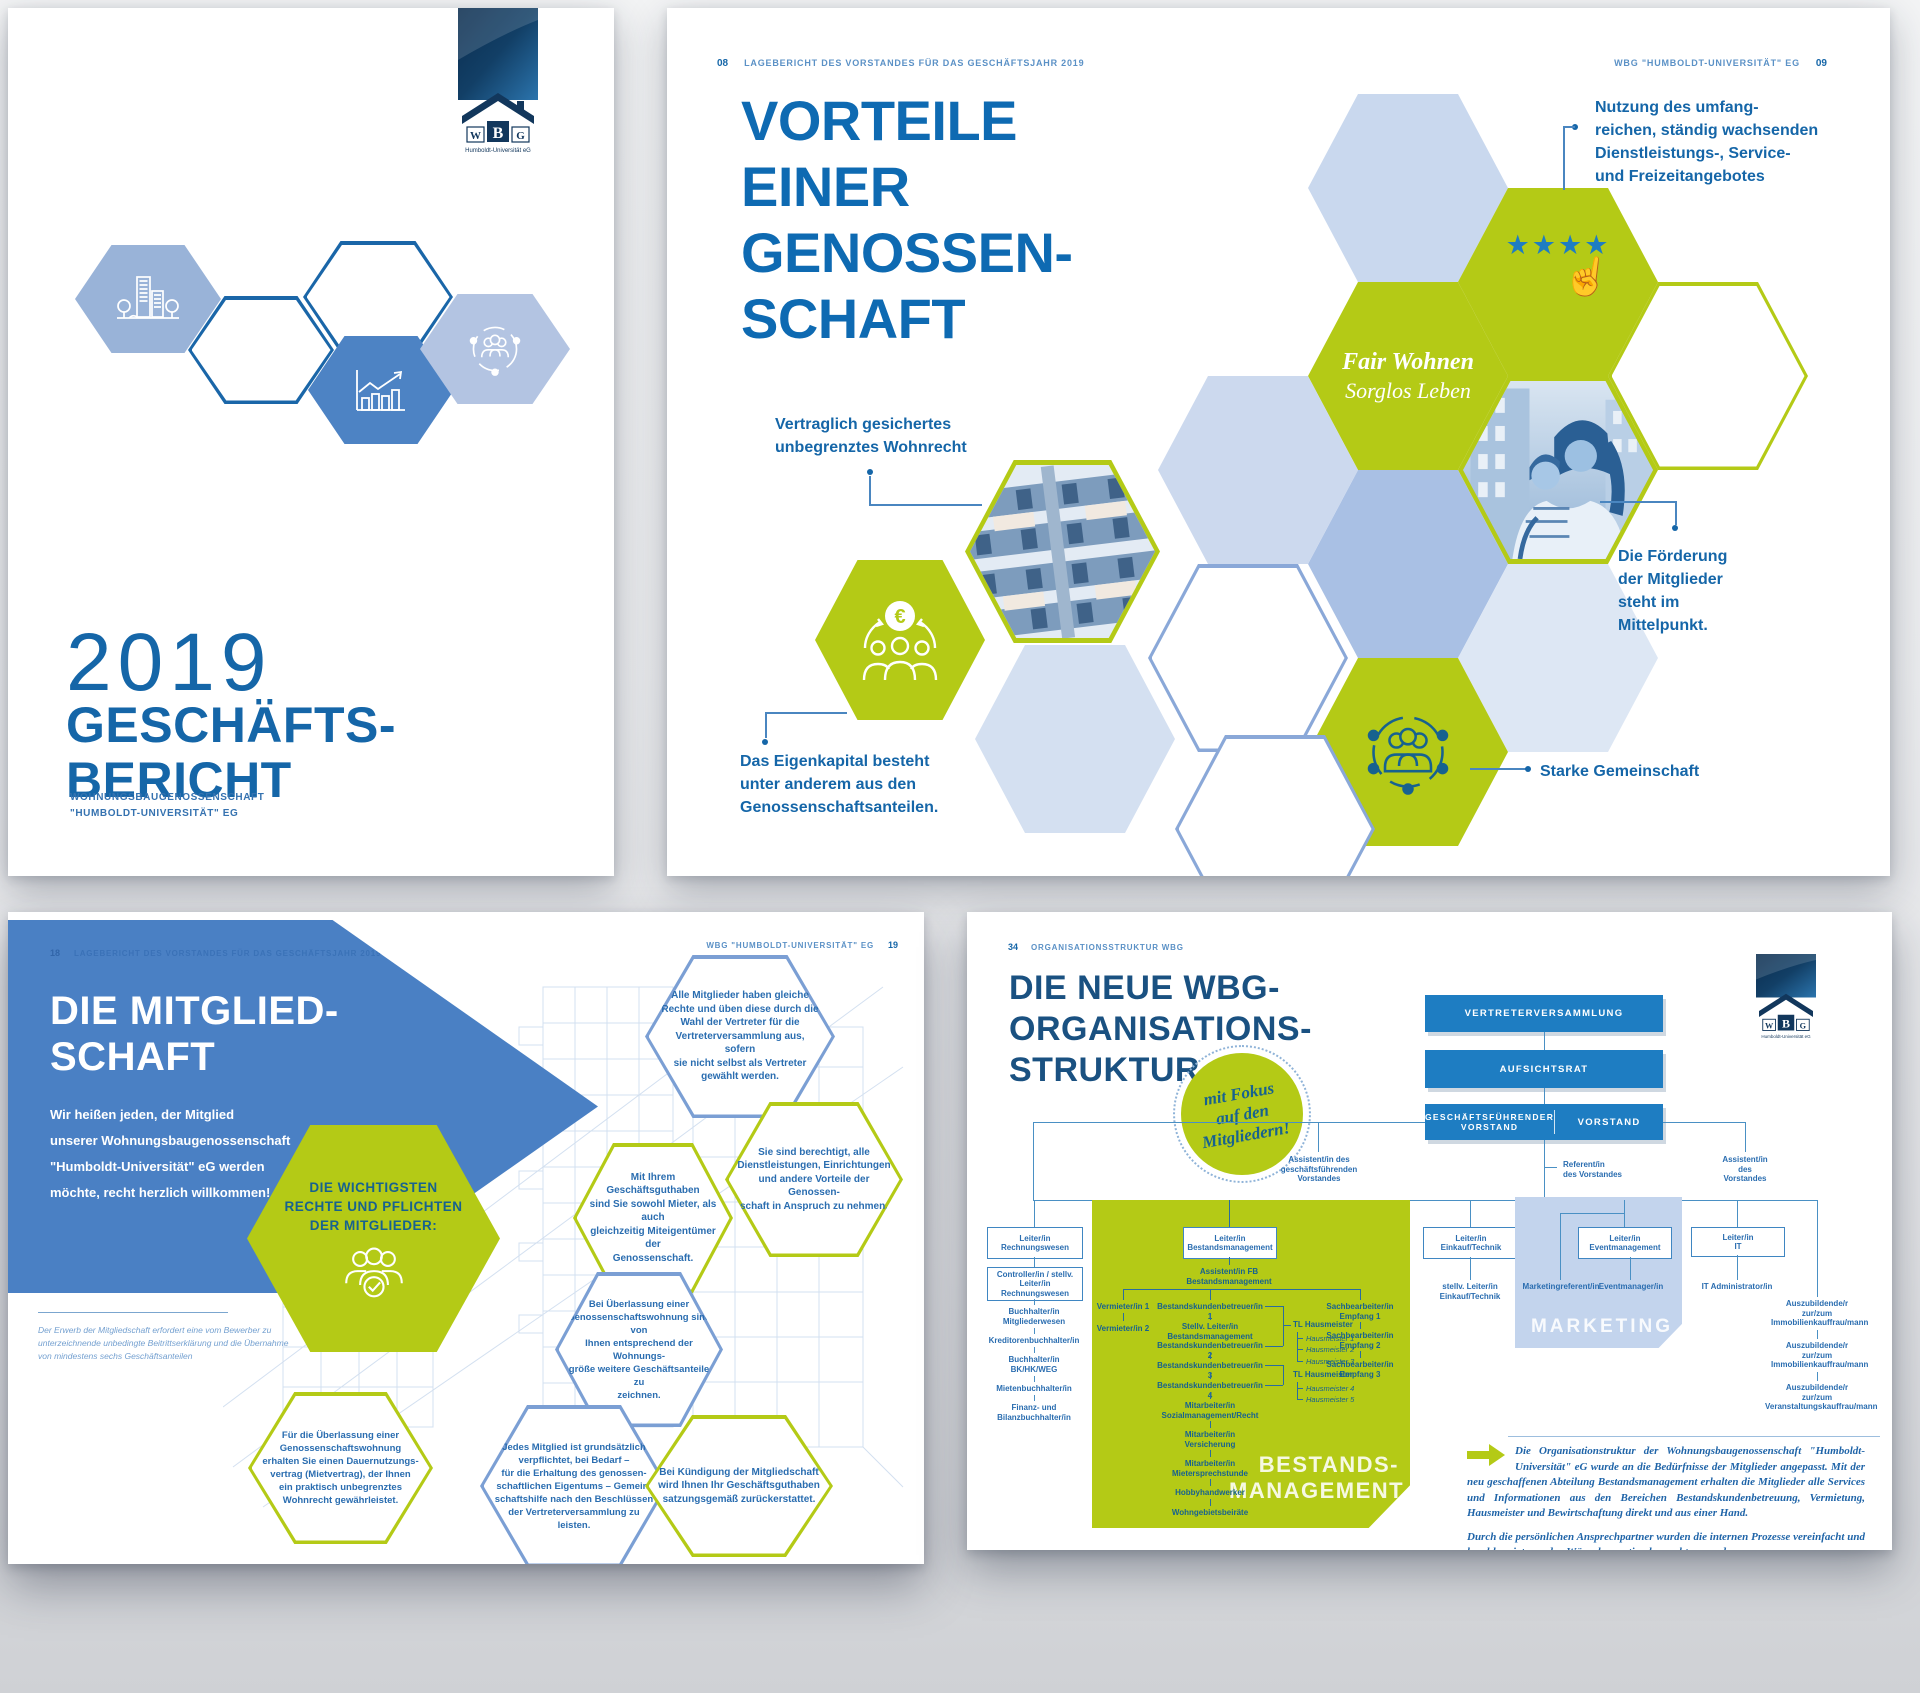 The width and height of the screenshot is (1920, 1693). Describe the element at coordinates (520, 136) in the screenshot. I see `logo-letter-g: G` at that location.